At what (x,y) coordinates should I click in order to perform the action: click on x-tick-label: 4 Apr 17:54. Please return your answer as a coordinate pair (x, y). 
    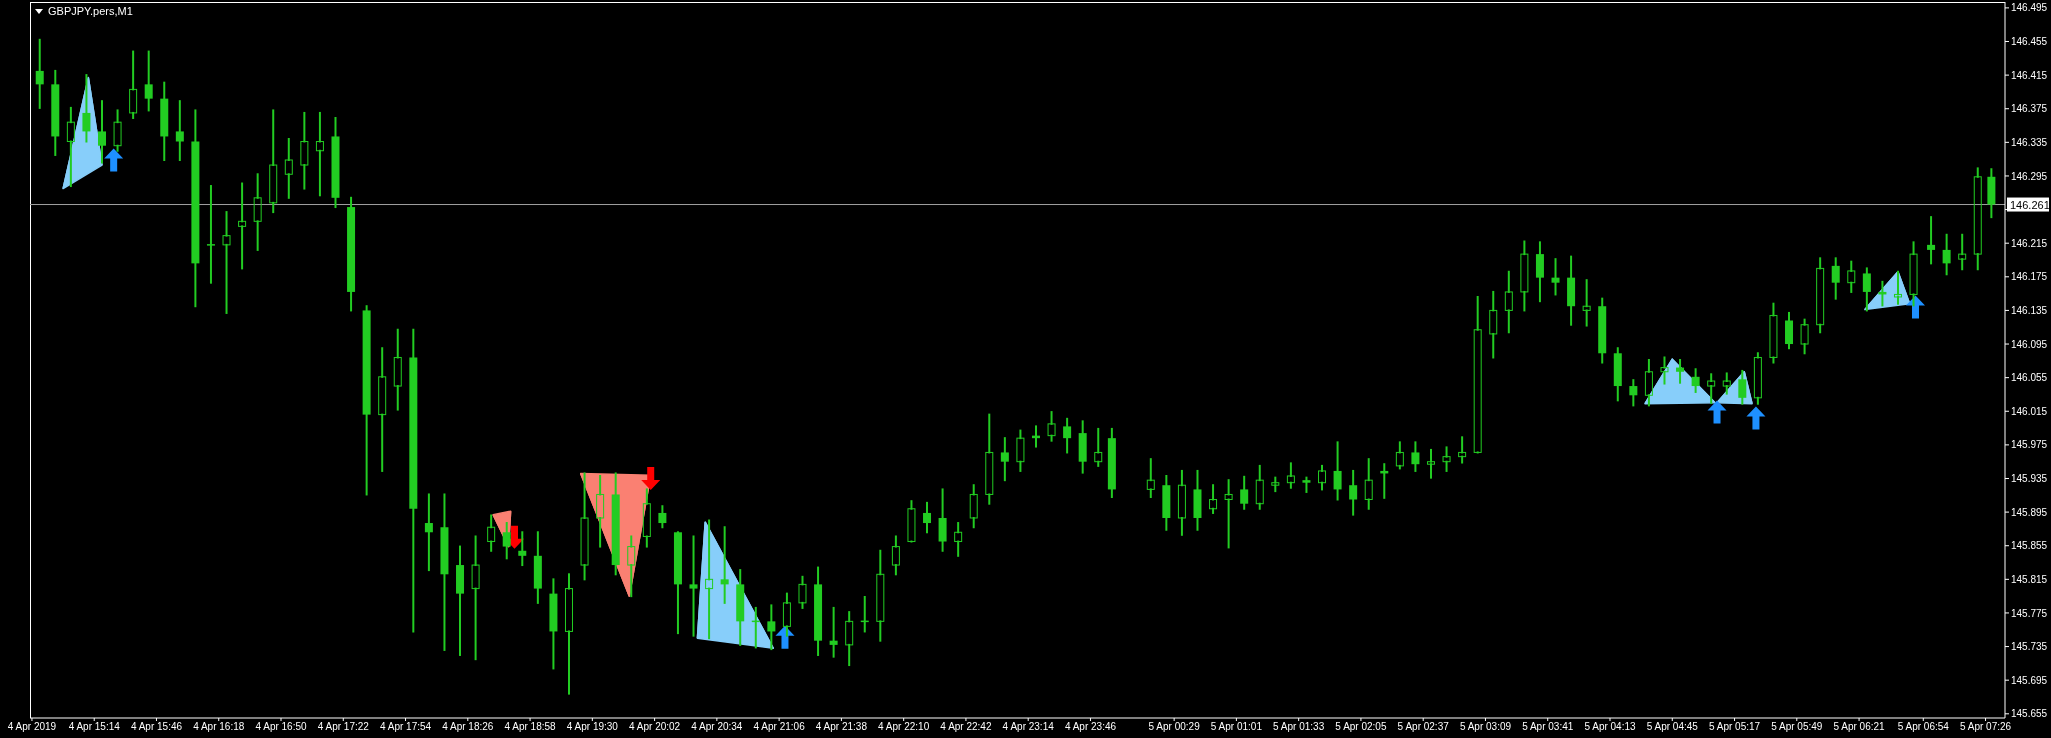
    Looking at the image, I should click on (405, 727).